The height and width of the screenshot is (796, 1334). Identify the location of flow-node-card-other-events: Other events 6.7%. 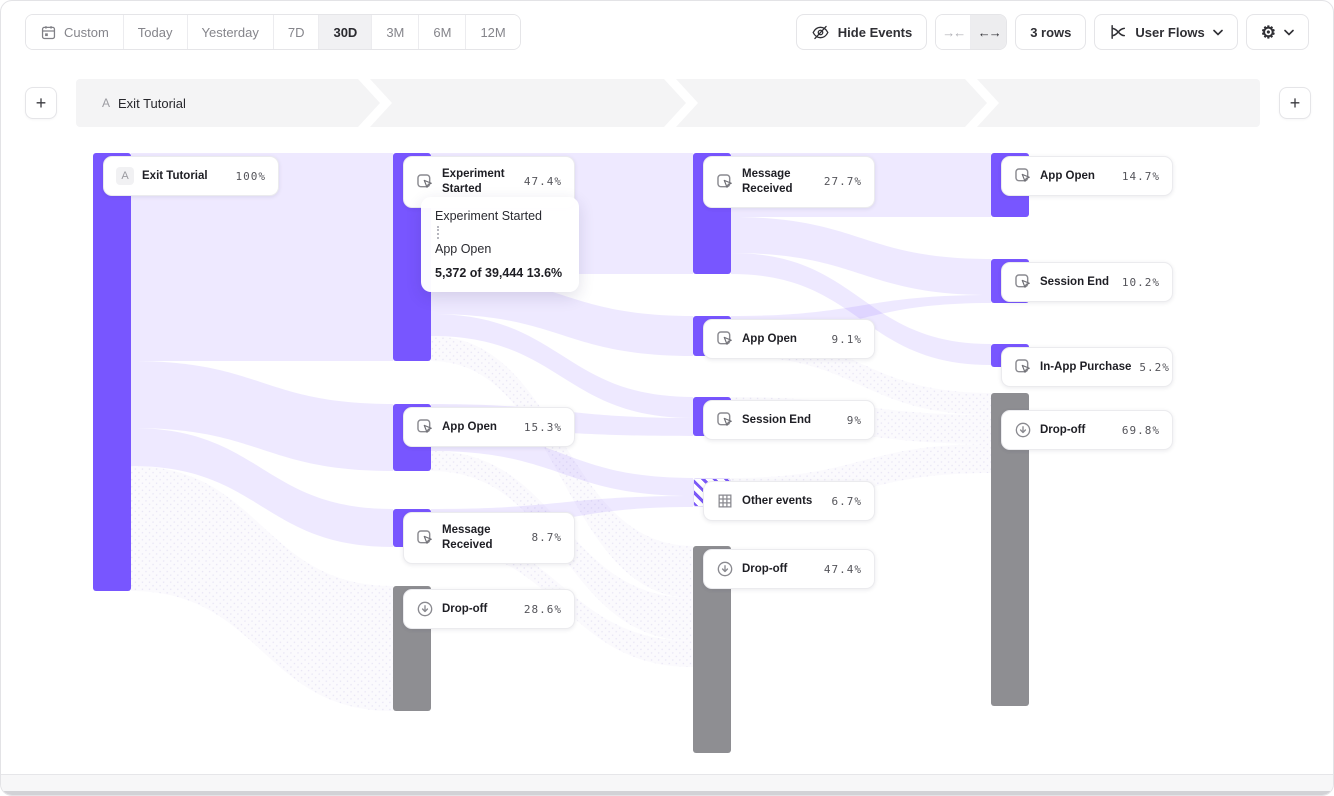
(789, 501).